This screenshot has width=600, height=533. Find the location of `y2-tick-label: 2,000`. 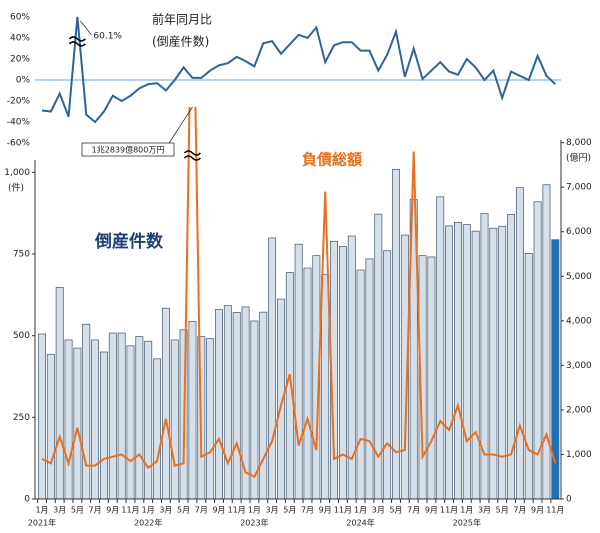

y2-tick-label: 2,000 is located at coordinates (579, 410).